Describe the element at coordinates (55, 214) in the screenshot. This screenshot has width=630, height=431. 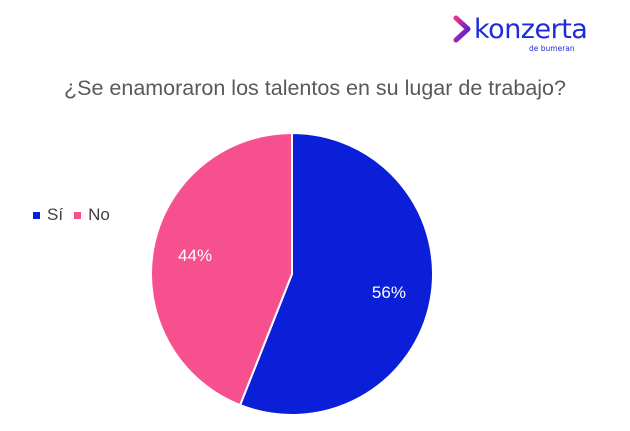
I see `legend-label-si: Sí` at that location.